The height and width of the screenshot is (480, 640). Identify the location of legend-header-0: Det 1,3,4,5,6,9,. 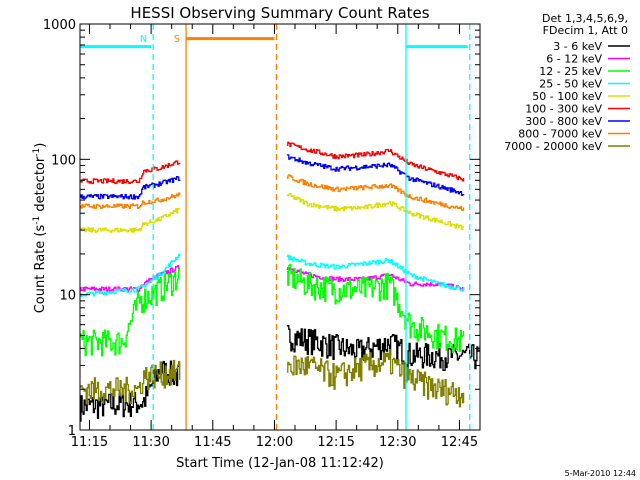
(585, 18).